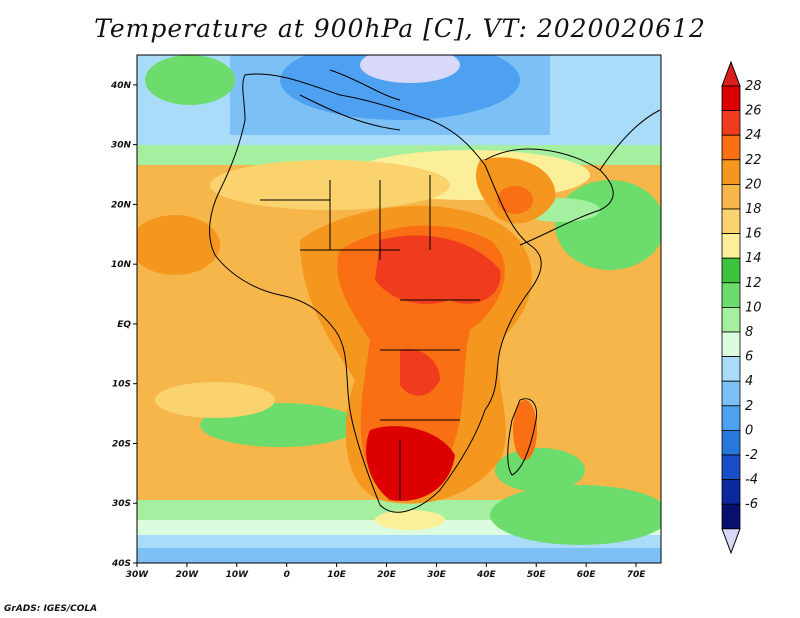 This screenshot has width=800, height=618. What do you see at coordinates (121, 86) in the screenshot?
I see `lat-label: 40N` at bounding box center [121, 86].